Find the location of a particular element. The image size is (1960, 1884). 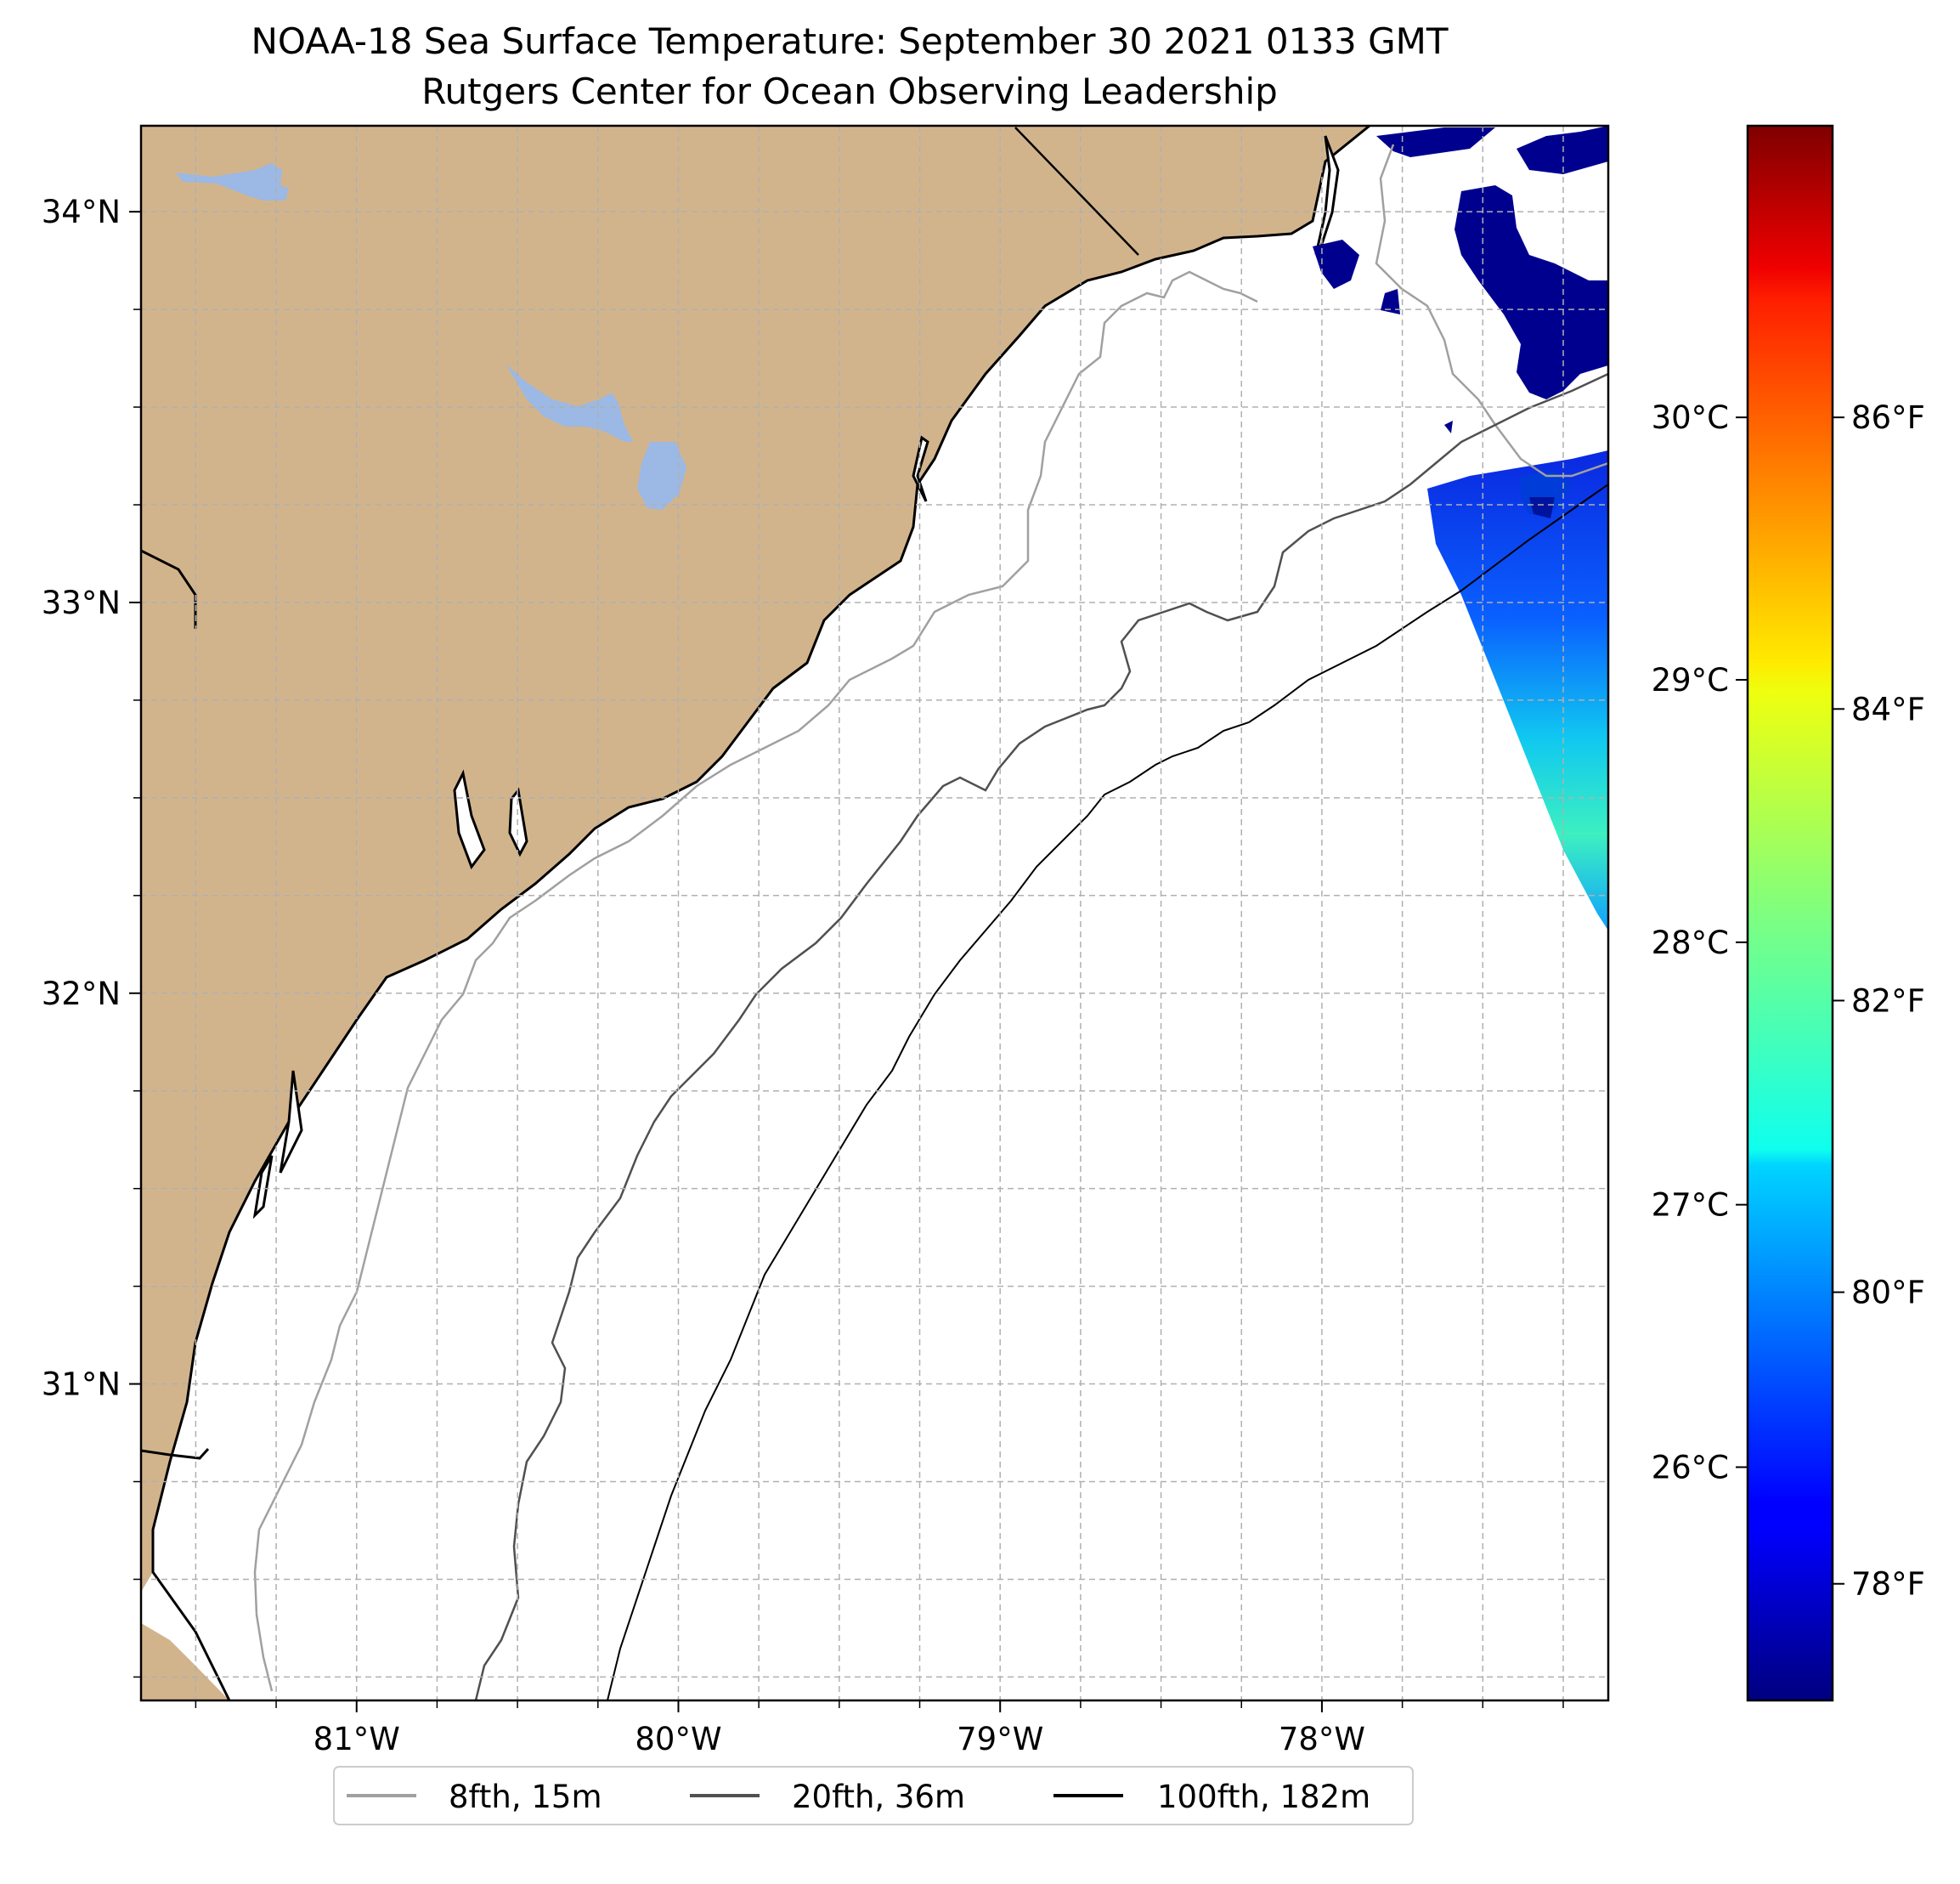

lon-axis: 81°W 80°W 79°W 78°W is located at coordinates (880, 1728).